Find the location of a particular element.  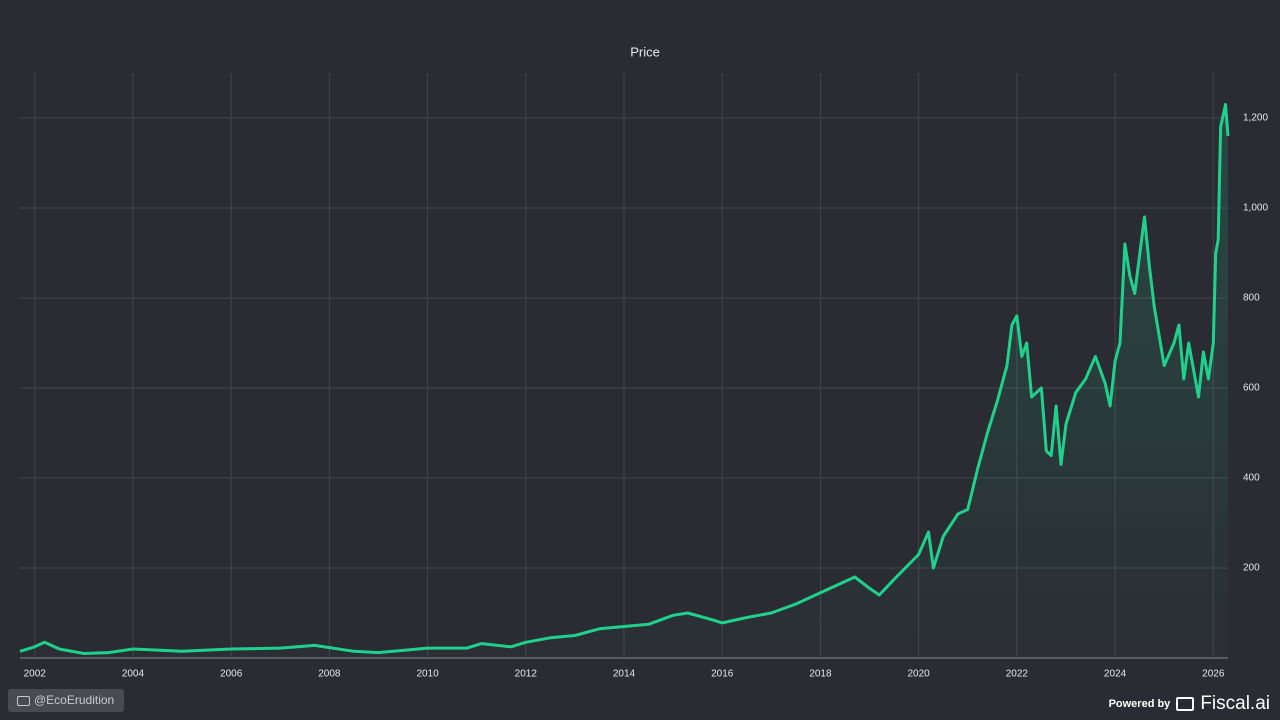

x-tick-label: 2002 is located at coordinates (35, 674).